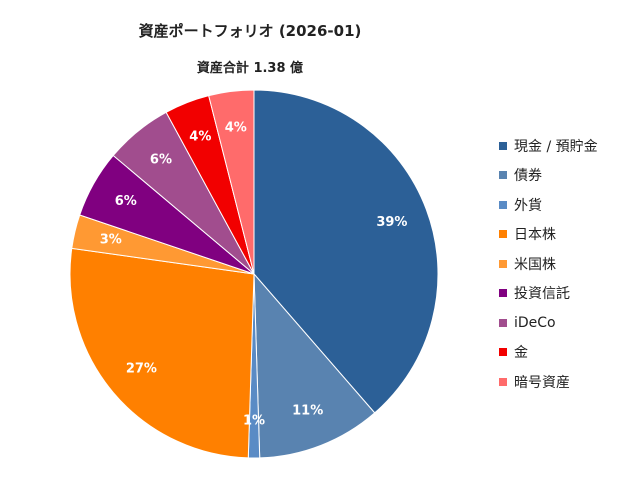  What do you see at coordinates (548, 176) in the screenshot?
I see `legend-item-1: 債券` at bounding box center [548, 176].